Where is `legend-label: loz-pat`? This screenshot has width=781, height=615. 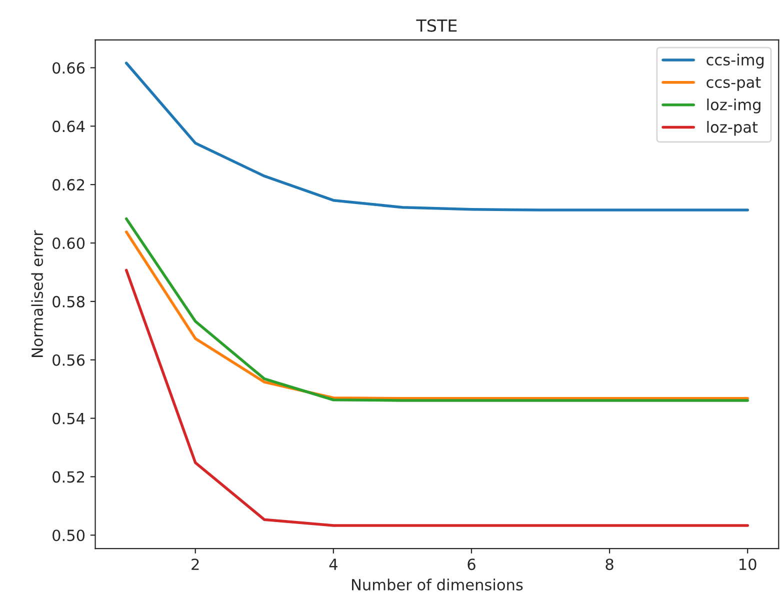 legend-label: loz-pat is located at coordinates (732, 128).